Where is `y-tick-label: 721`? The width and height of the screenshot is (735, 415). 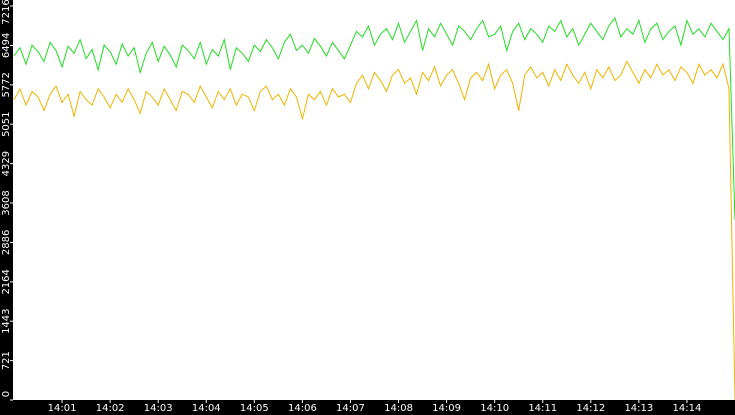
y-tick-label: 721 is located at coordinates (6, 360).